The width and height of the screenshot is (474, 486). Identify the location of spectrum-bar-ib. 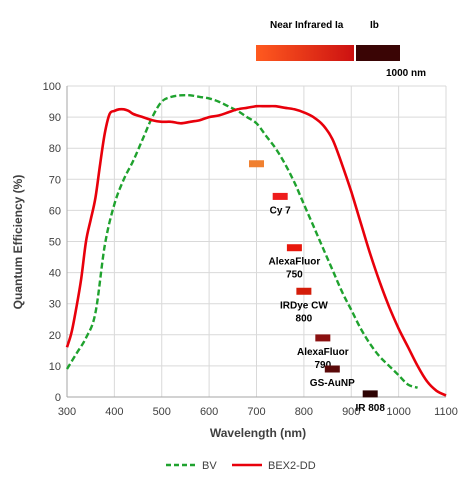
(378, 53).